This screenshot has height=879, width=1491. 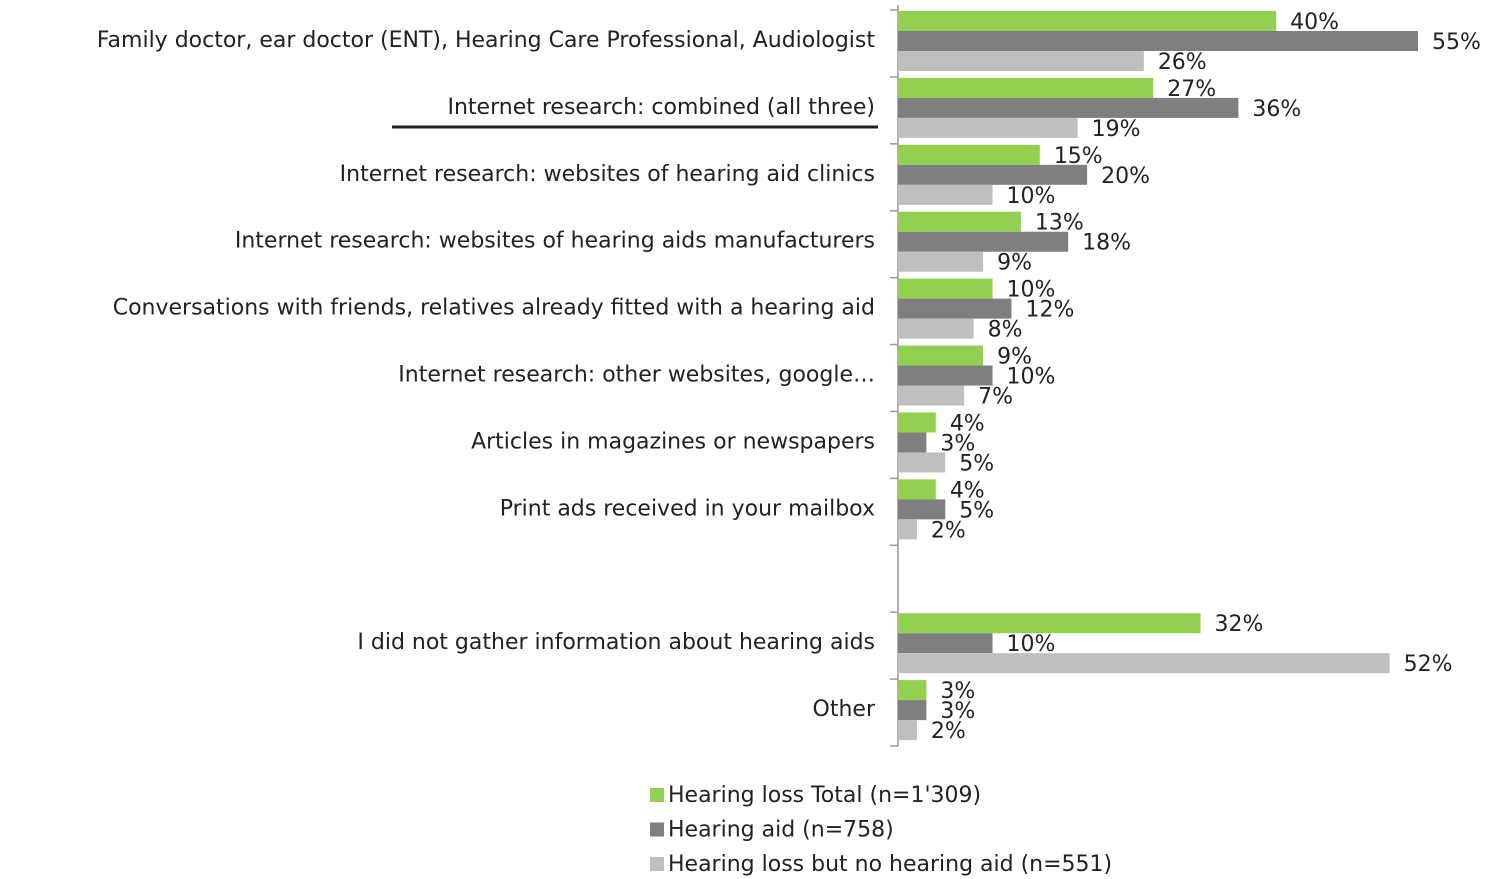 What do you see at coordinates (1456, 42) in the screenshot?
I see `value-label: 55%` at bounding box center [1456, 42].